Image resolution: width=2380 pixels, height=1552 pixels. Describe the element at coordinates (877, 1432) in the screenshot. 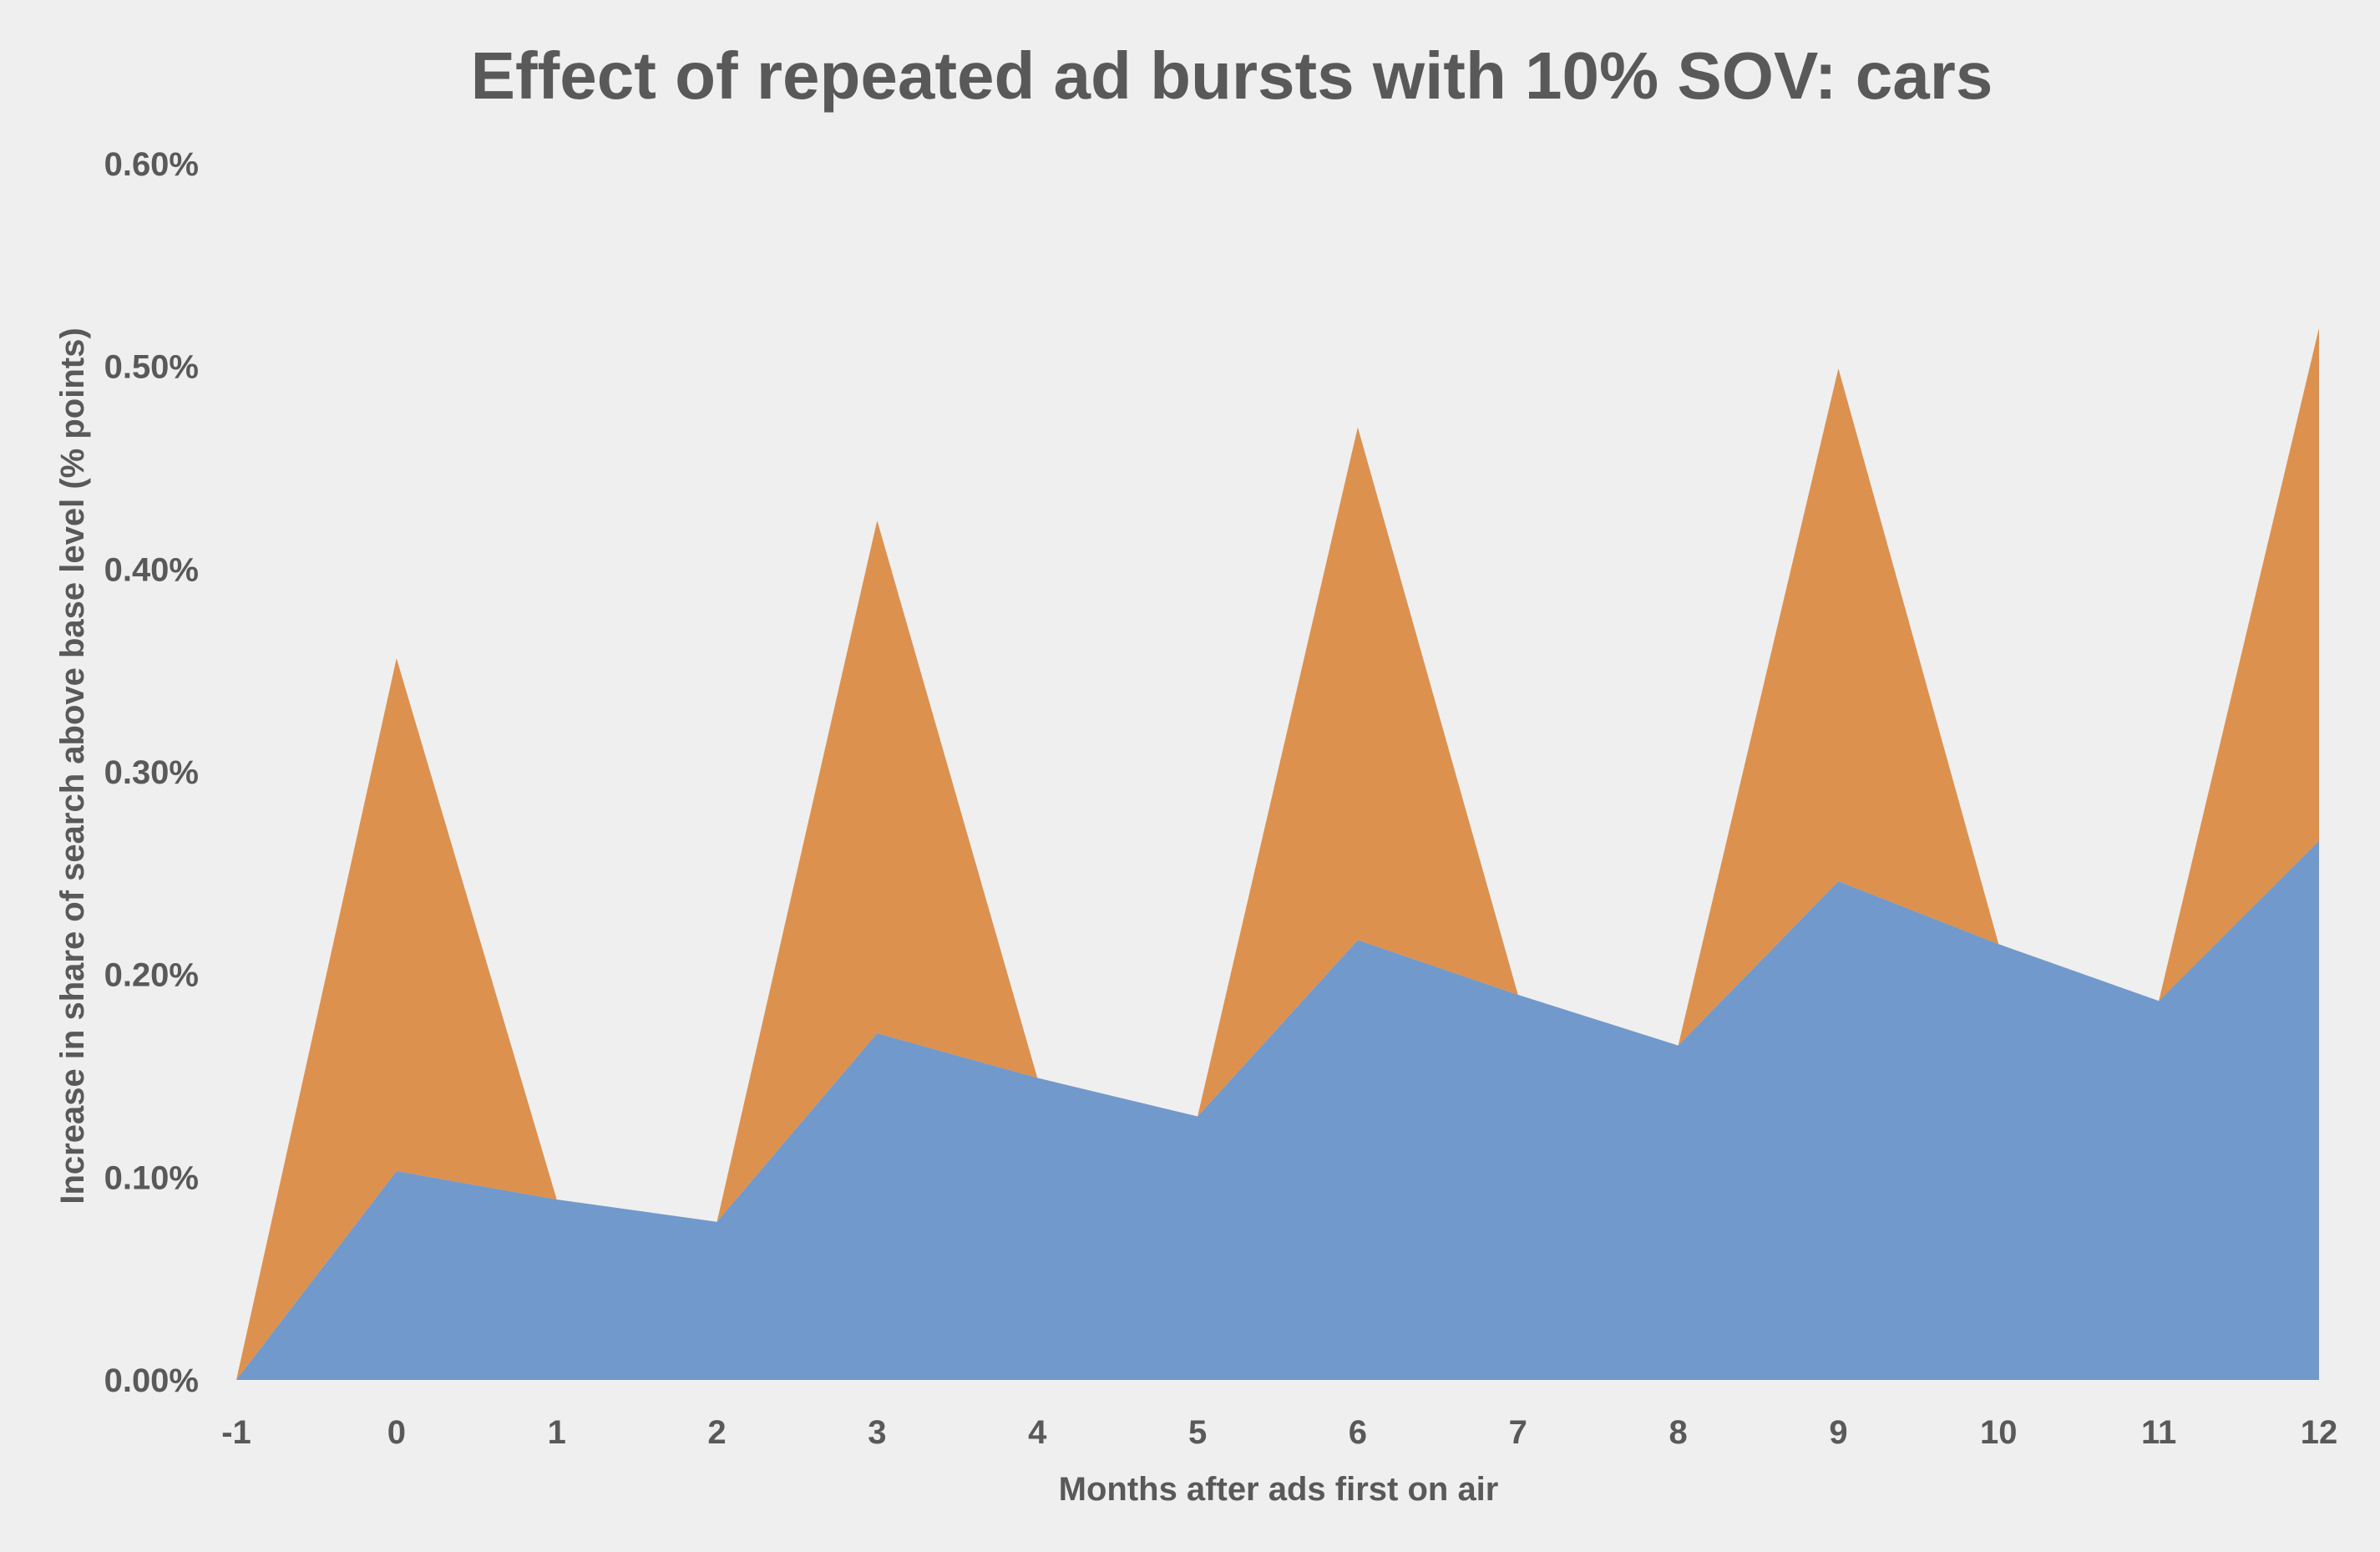

I see `x-tick-label: 3` at that location.